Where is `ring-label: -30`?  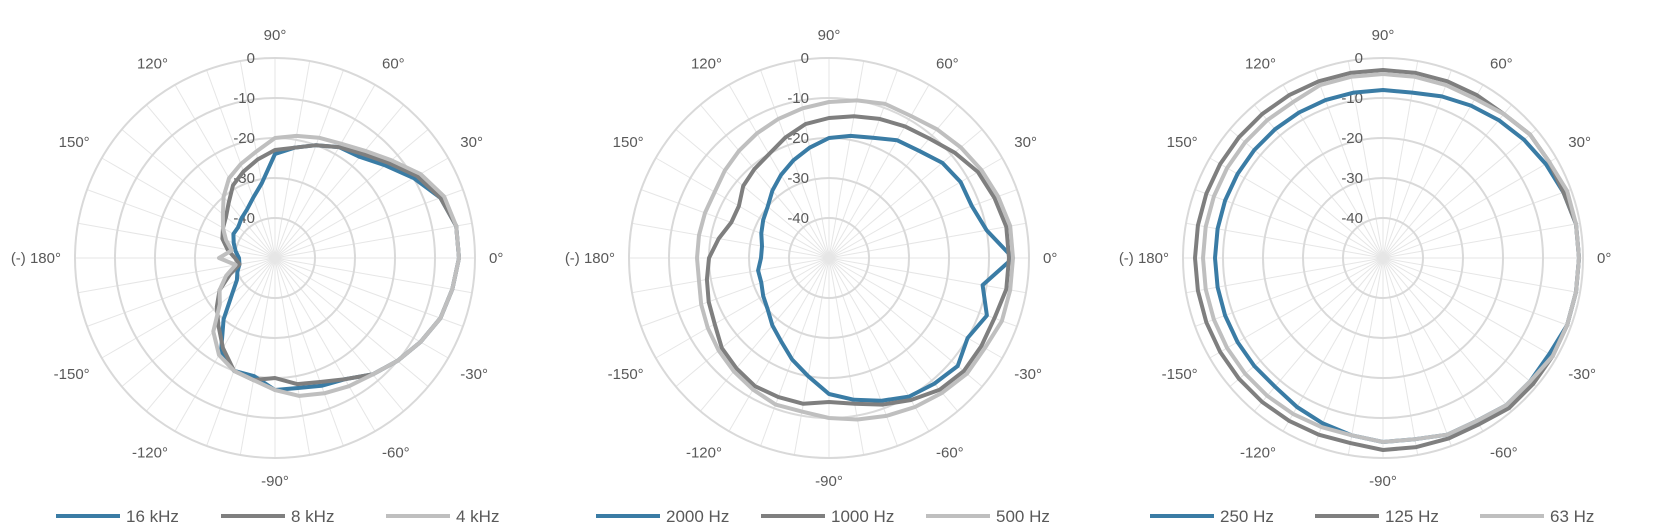
ring-label: -30 is located at coordinates (1352, 178).